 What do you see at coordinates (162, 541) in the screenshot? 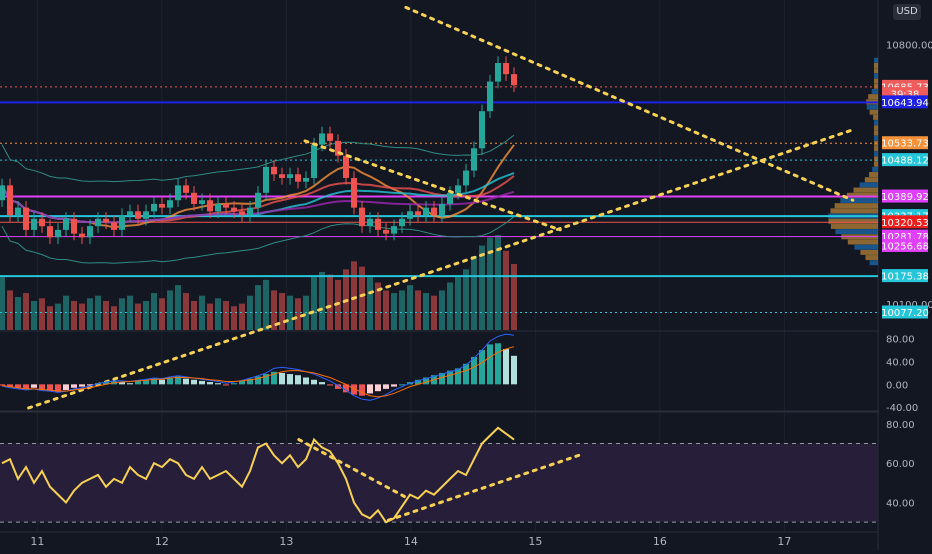
I see `time-axis-tick-label: 12` at bounding box center [162, 541].